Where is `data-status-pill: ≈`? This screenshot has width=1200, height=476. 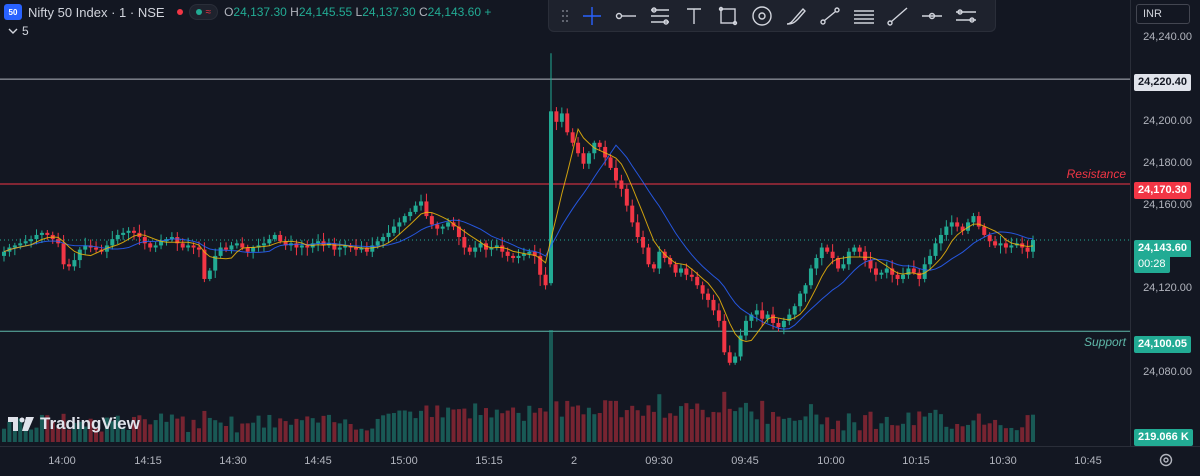 data-status-pill: ≈ is located at coordinates (203, 12).